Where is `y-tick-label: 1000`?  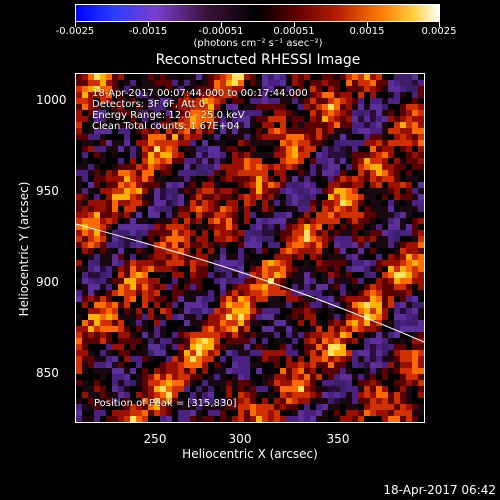
y-tick-label: 1000 is located at coordinates (51, 100).